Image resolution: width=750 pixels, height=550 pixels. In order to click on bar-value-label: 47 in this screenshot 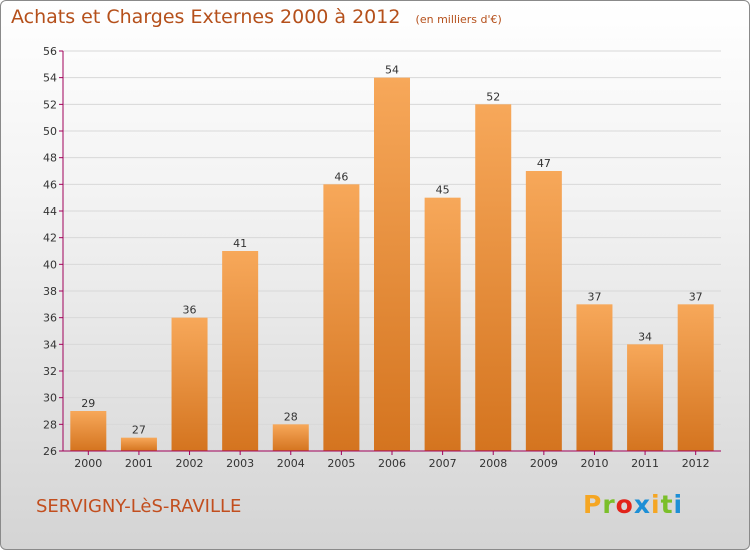, I will do `click(544, 163)`.